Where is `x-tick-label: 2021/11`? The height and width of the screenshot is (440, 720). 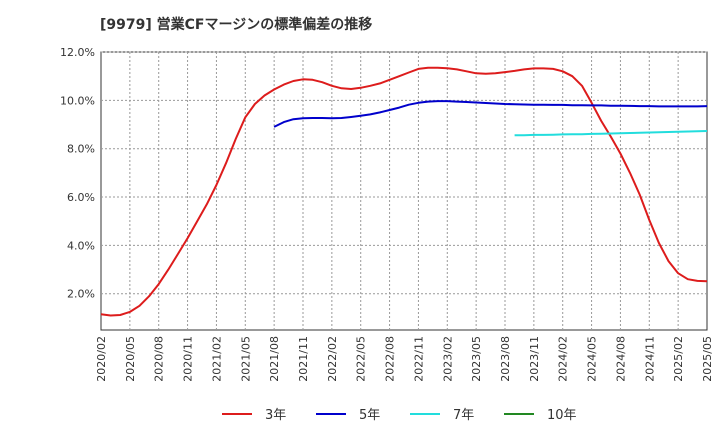
x-tick-label: 2021/11 is located at coordinates (303, 359).